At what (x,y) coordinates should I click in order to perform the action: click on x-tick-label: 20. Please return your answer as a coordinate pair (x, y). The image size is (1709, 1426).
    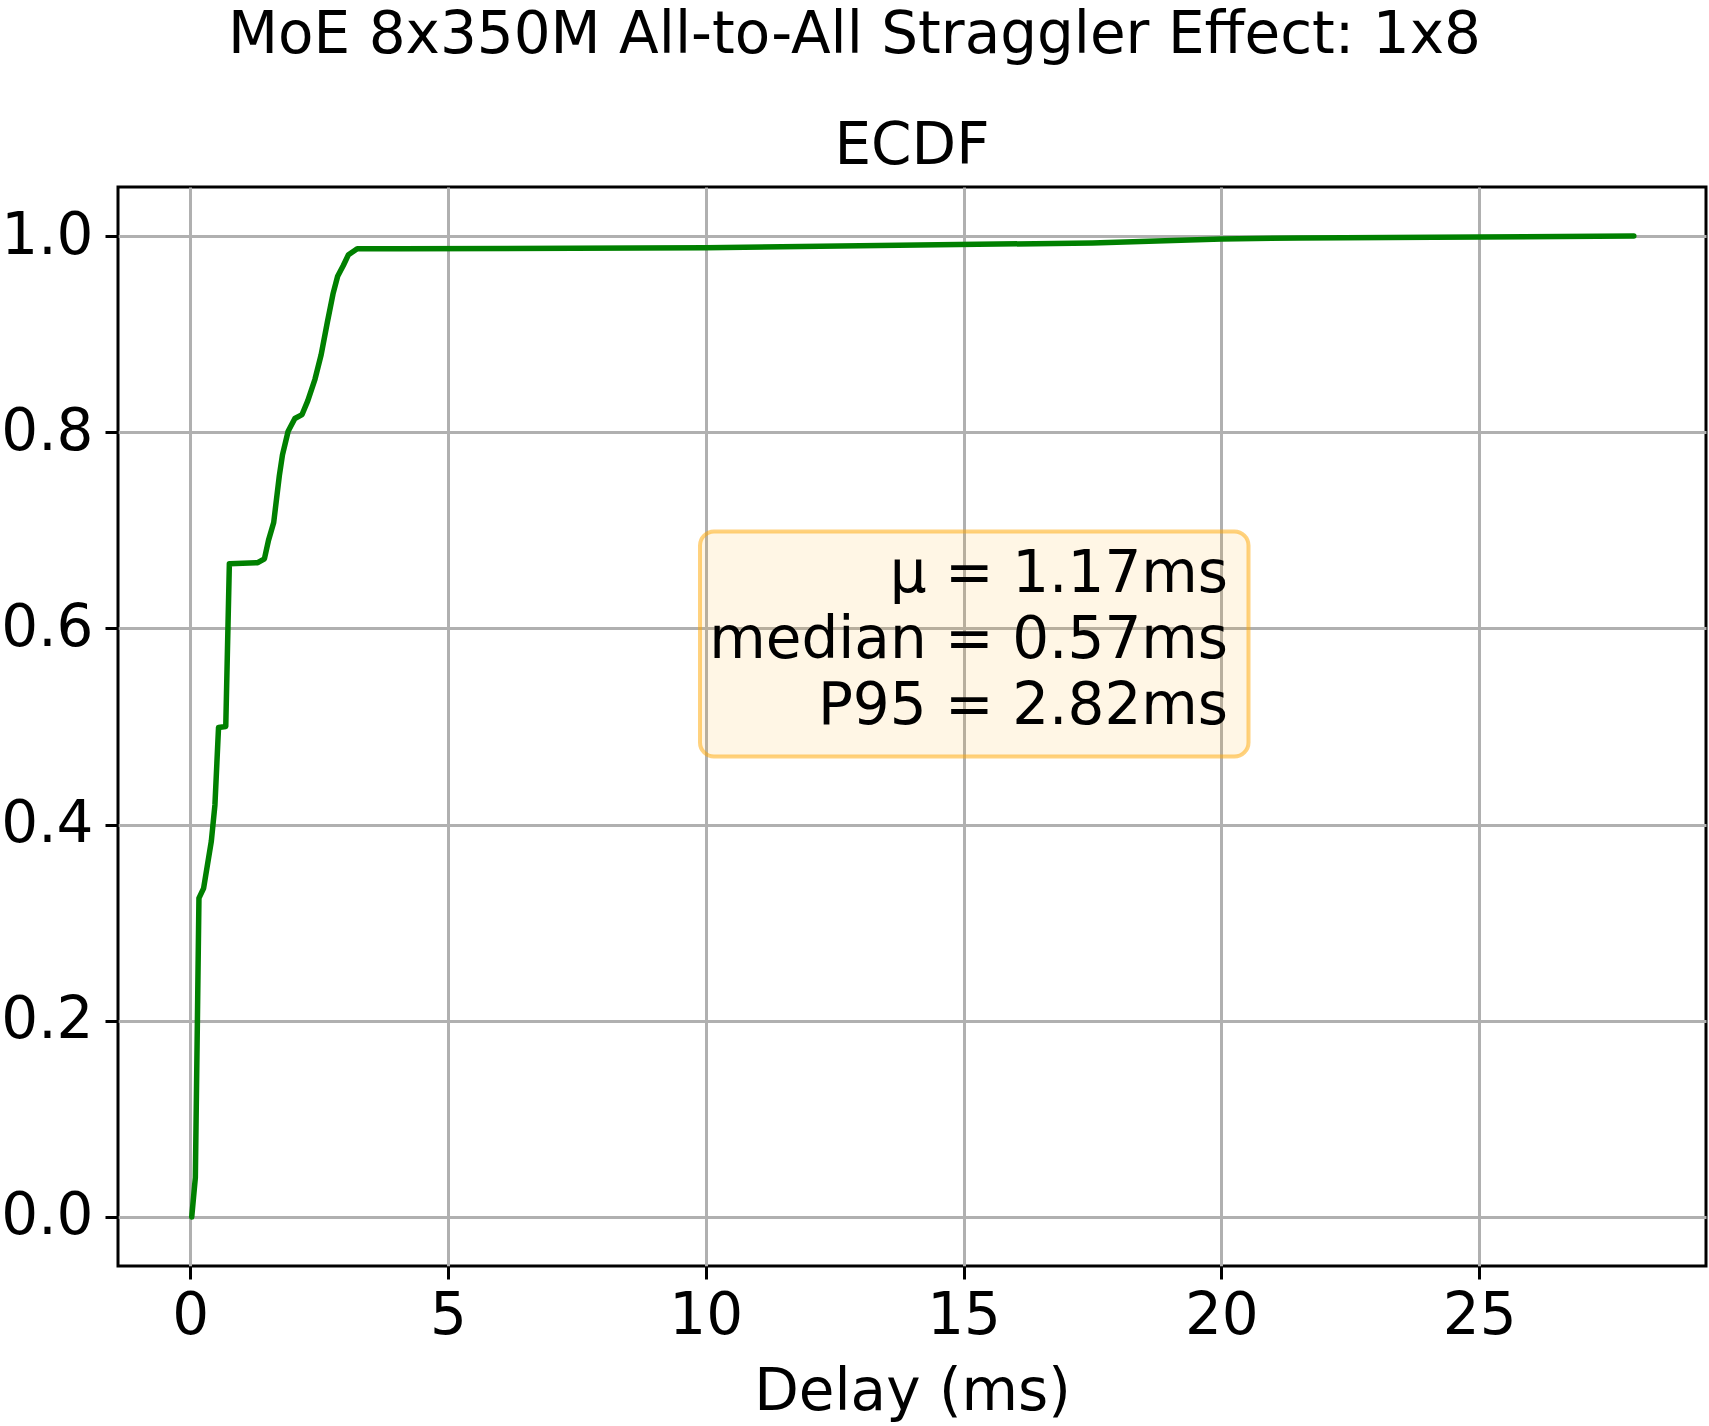
    Looking at the image, I should click on (1221, 1313).